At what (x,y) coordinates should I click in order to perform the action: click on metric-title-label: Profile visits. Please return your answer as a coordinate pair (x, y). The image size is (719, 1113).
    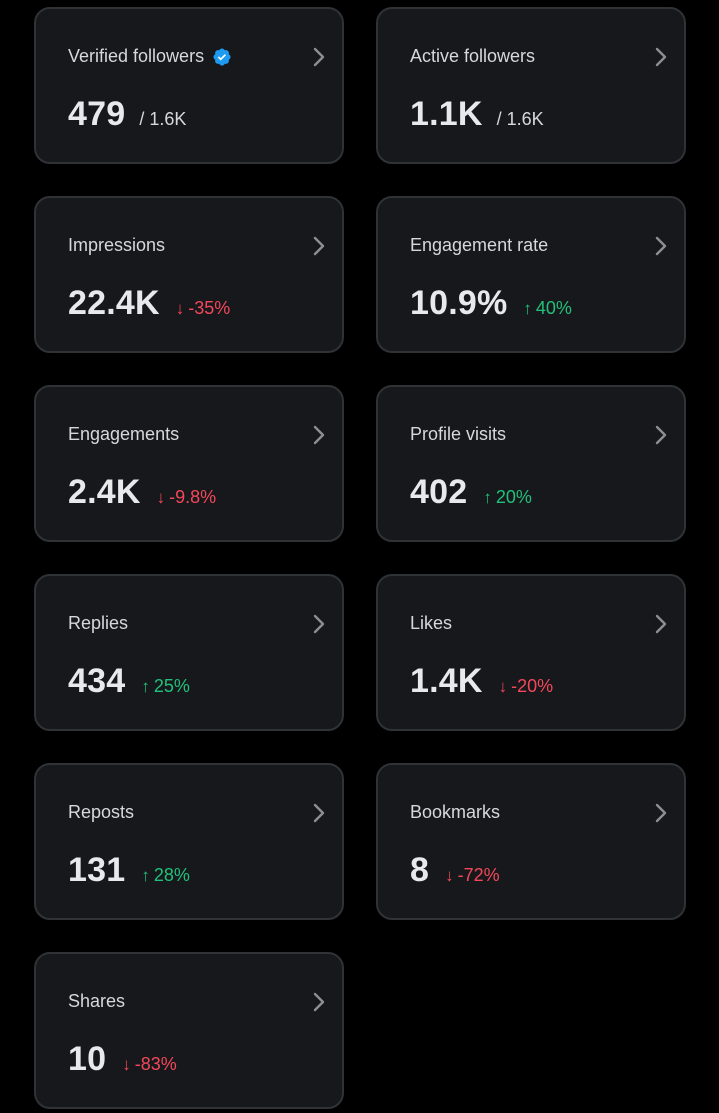
    Looking at the image, I should click on (458, 434).